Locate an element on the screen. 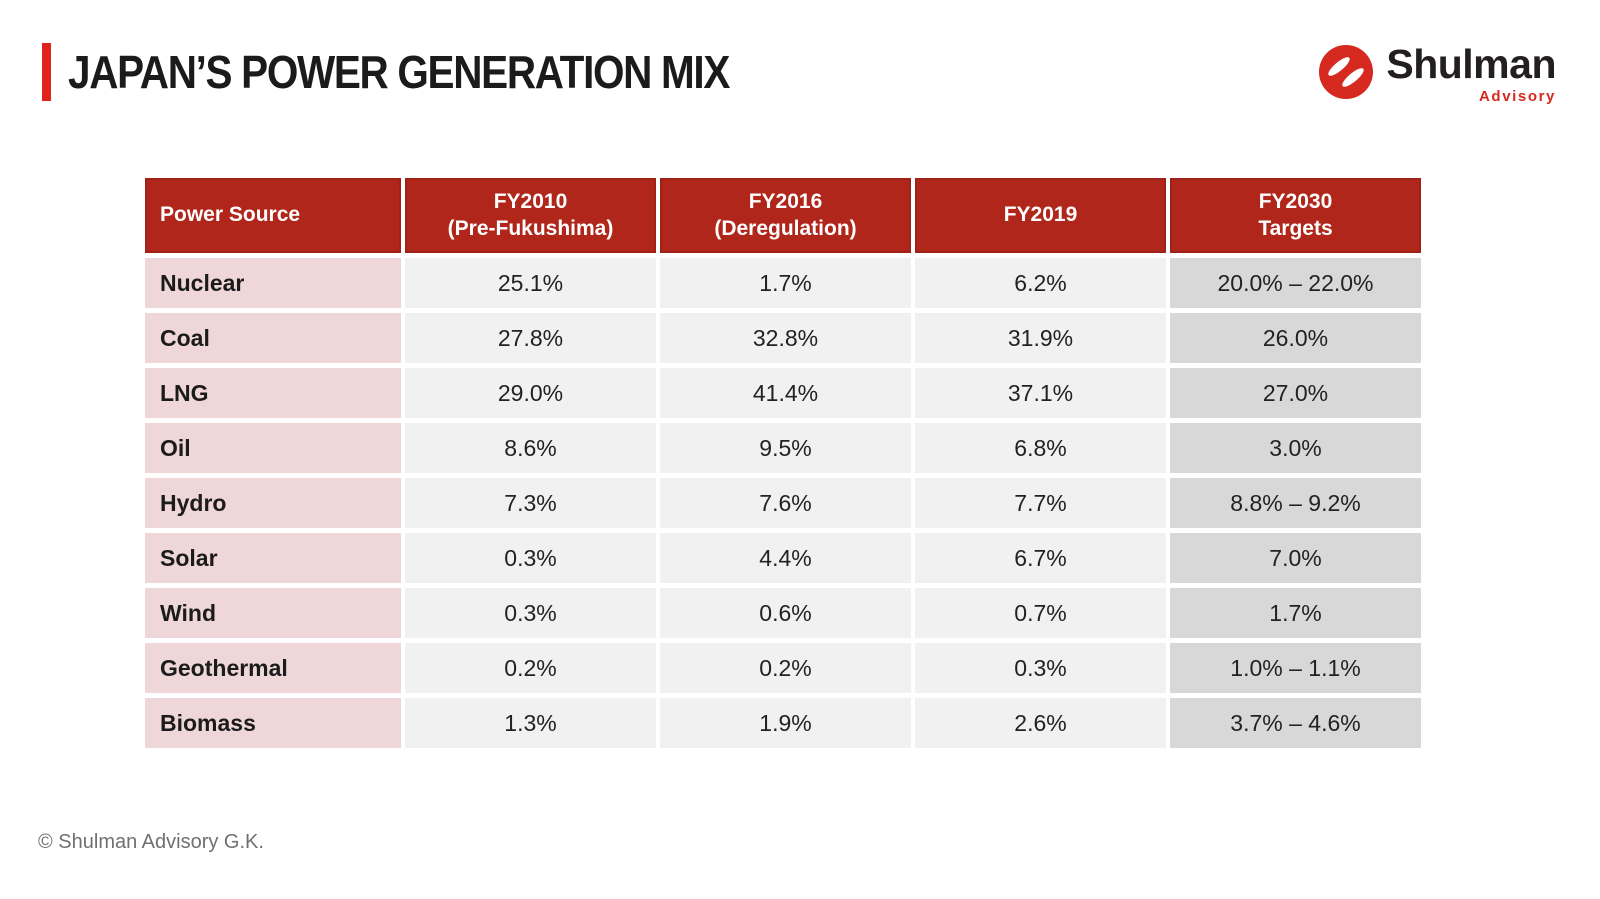 The height and width of the screenshot is (899, 1600). cell-biomass-fy2016: 1.9% is located at coordinates (785, 723).